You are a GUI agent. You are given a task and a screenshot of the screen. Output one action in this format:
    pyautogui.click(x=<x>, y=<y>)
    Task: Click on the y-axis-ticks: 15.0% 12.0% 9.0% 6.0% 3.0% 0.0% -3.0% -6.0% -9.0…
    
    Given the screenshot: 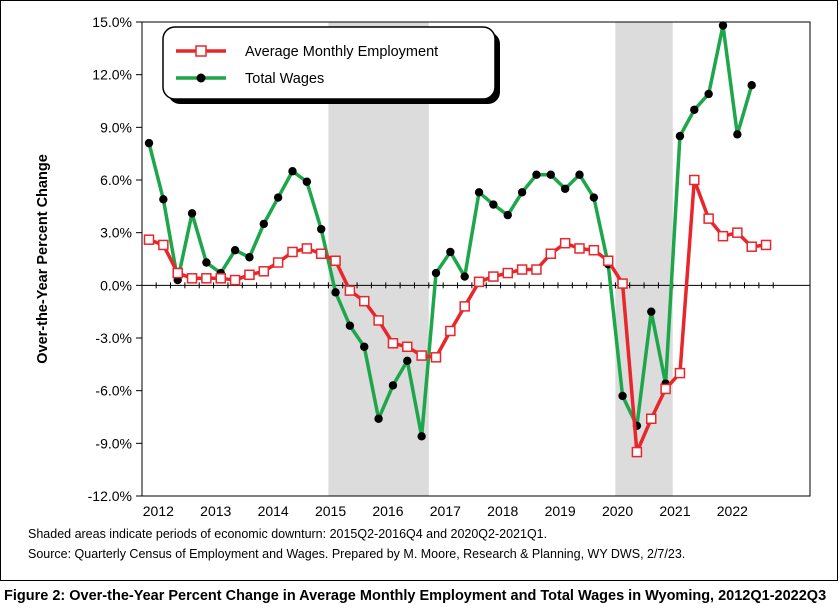 What is the action you would take?
    pyautogui.click(x=115, y=259)
    